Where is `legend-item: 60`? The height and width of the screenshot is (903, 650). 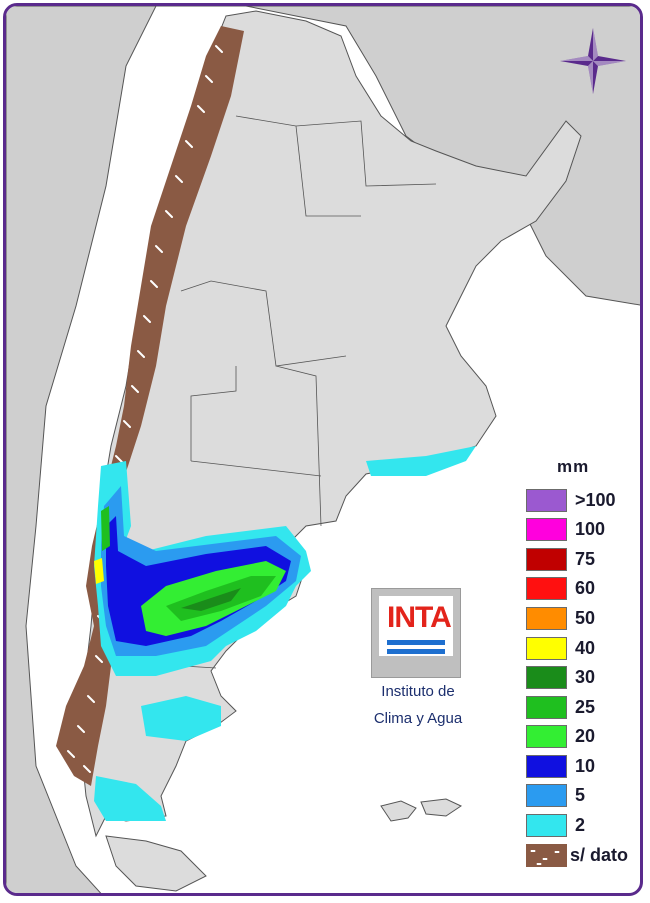
legend-item: 60 is located at coordinates (578, 590).